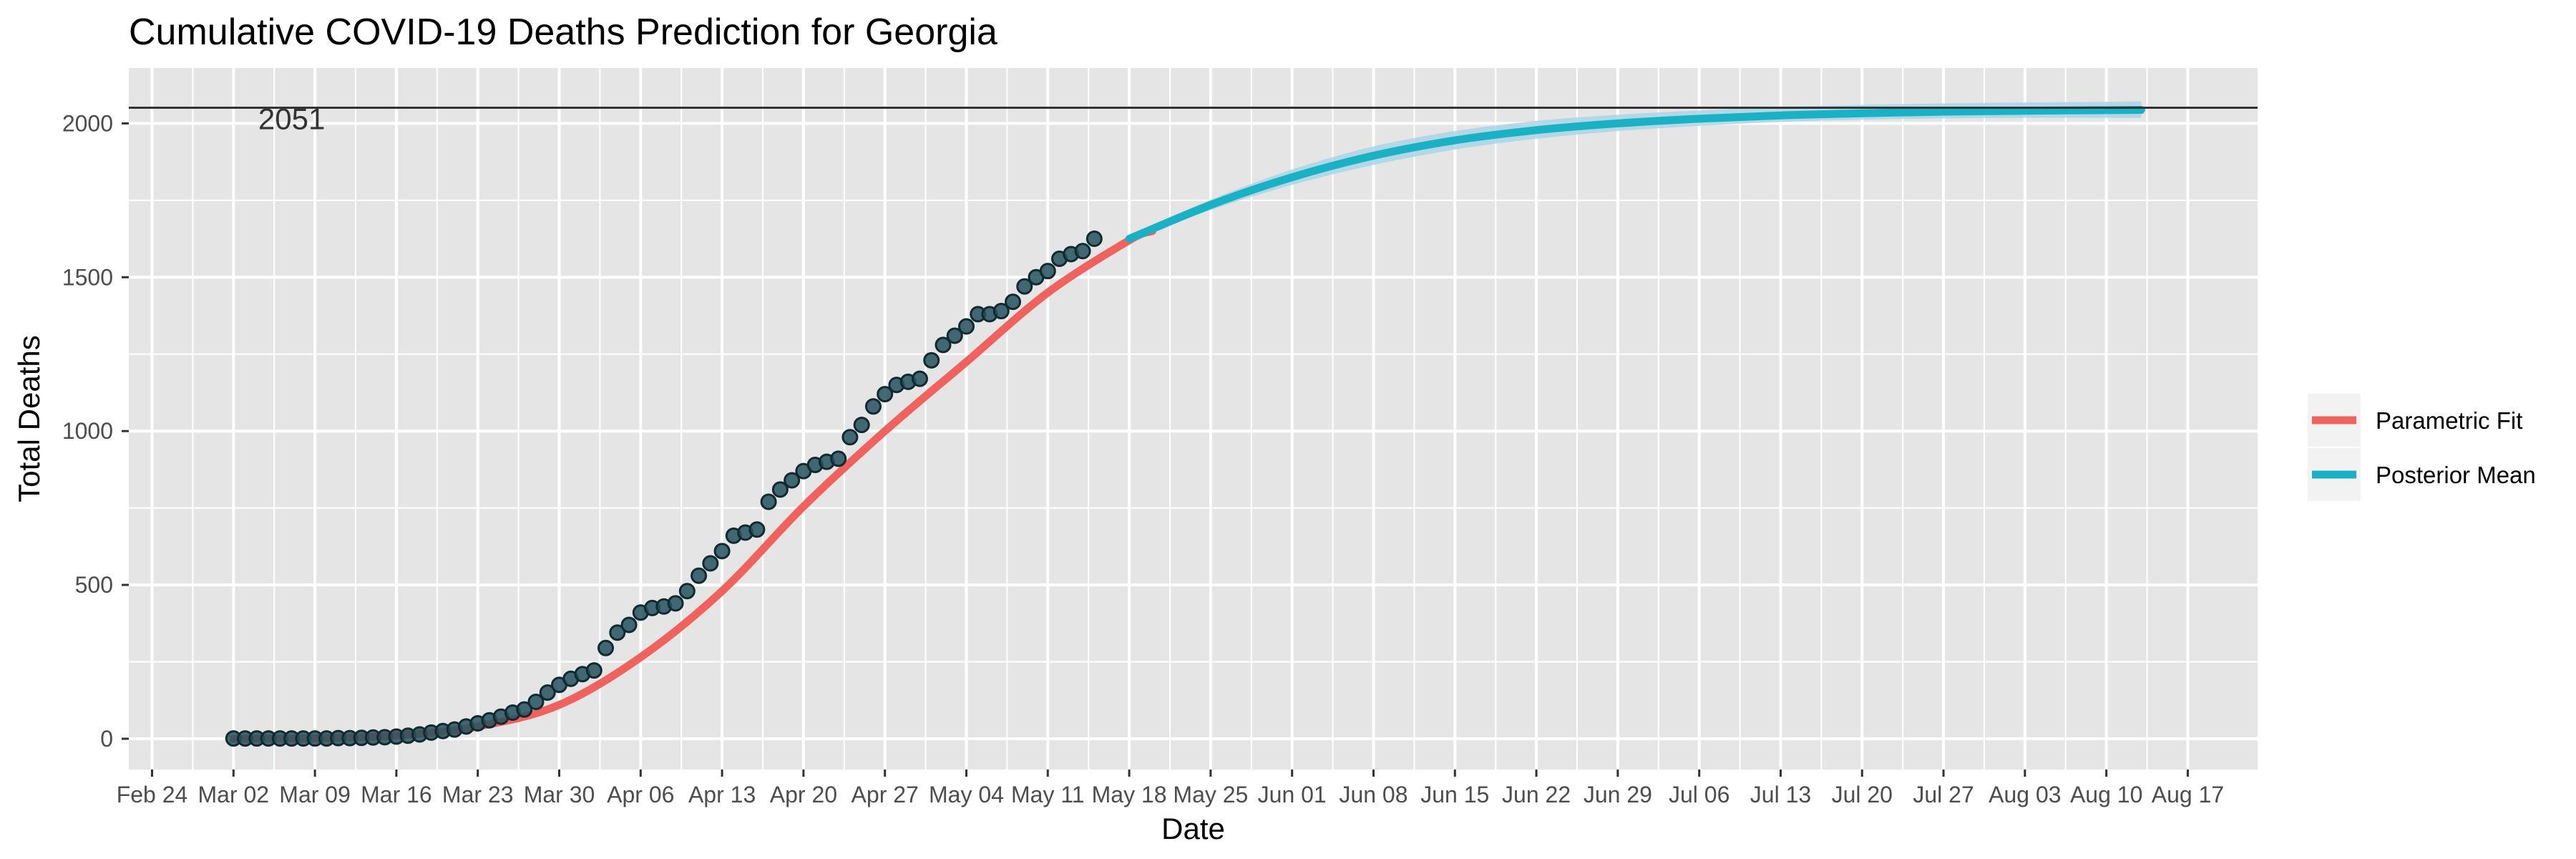 The image size is (2576, 859). Describe the element at coordinates (291, 118) in the screenshot. I see `reference-line-label: 2051` at that location.